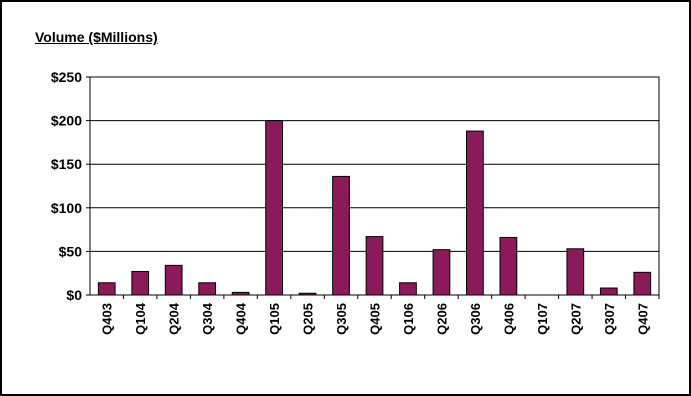 This screenshot has width=691, height=396. I want to click on y-tick-label: $200, so click(66, 121).